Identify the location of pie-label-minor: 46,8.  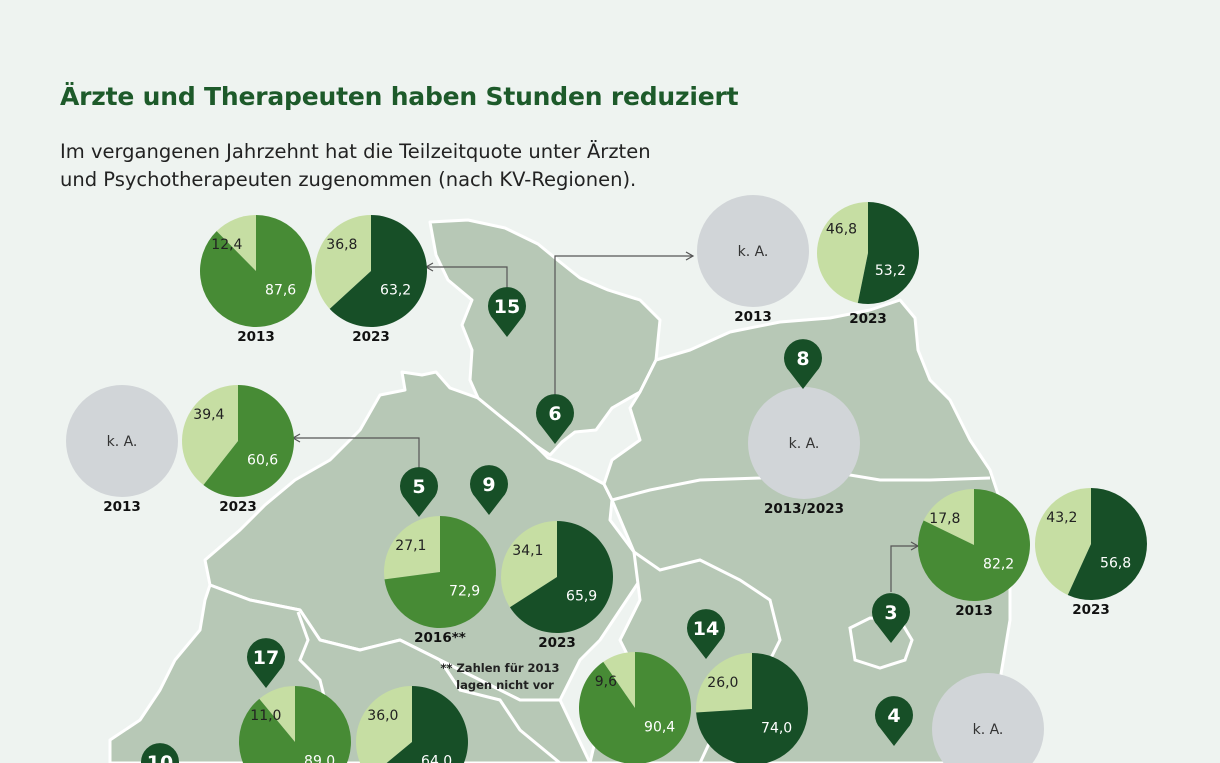
(841, 230).